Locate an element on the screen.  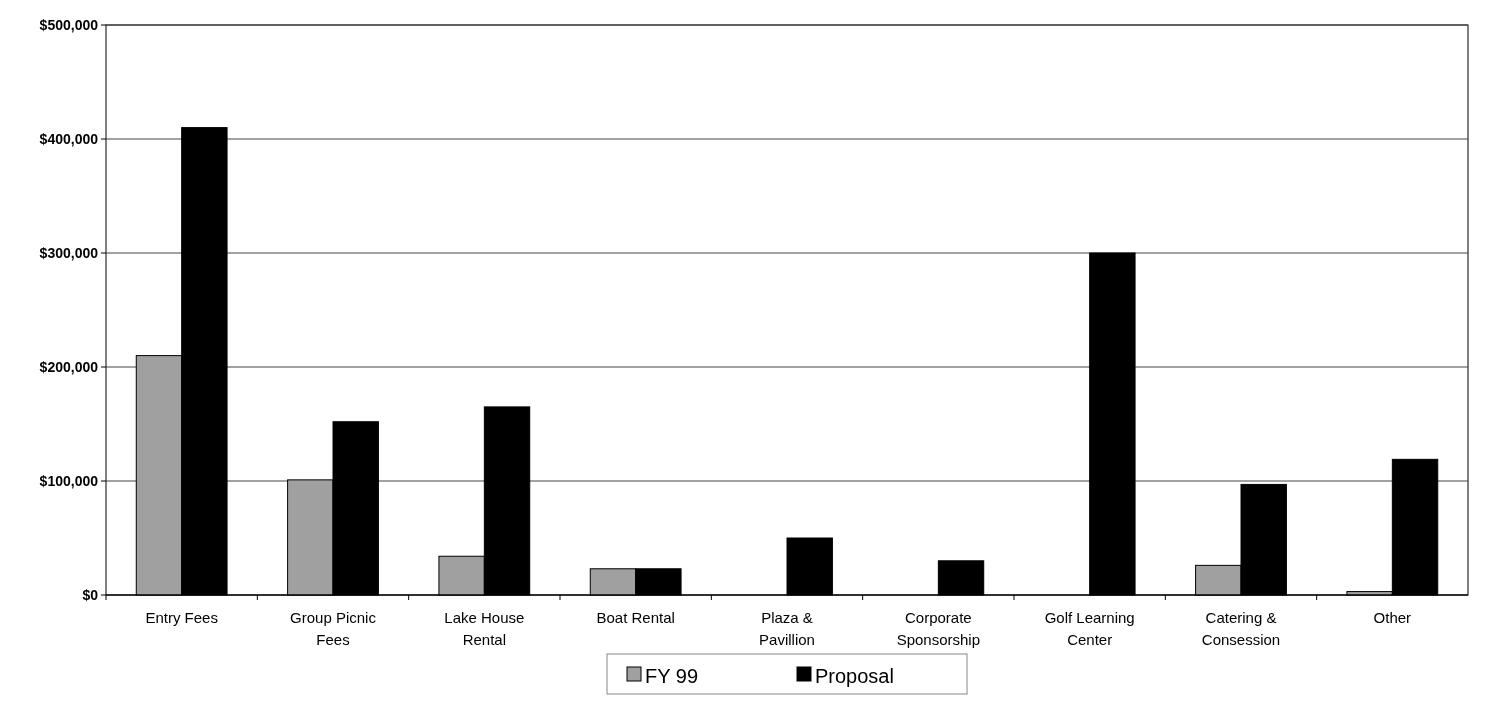
y-tick-label: $200,000 is located at coordinates (69, 366).